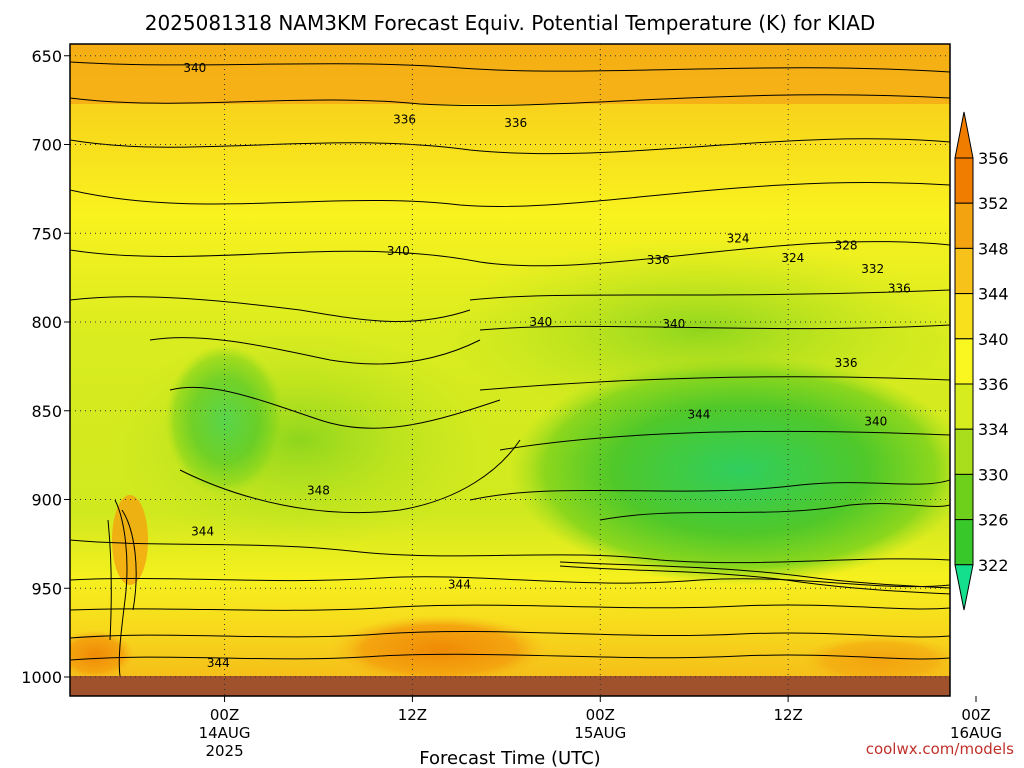 The height and width of the screenshot is (768, 1024). Describe the element at coordinates (730, 470) in the screenshot. I see `green-core-main` at that location.